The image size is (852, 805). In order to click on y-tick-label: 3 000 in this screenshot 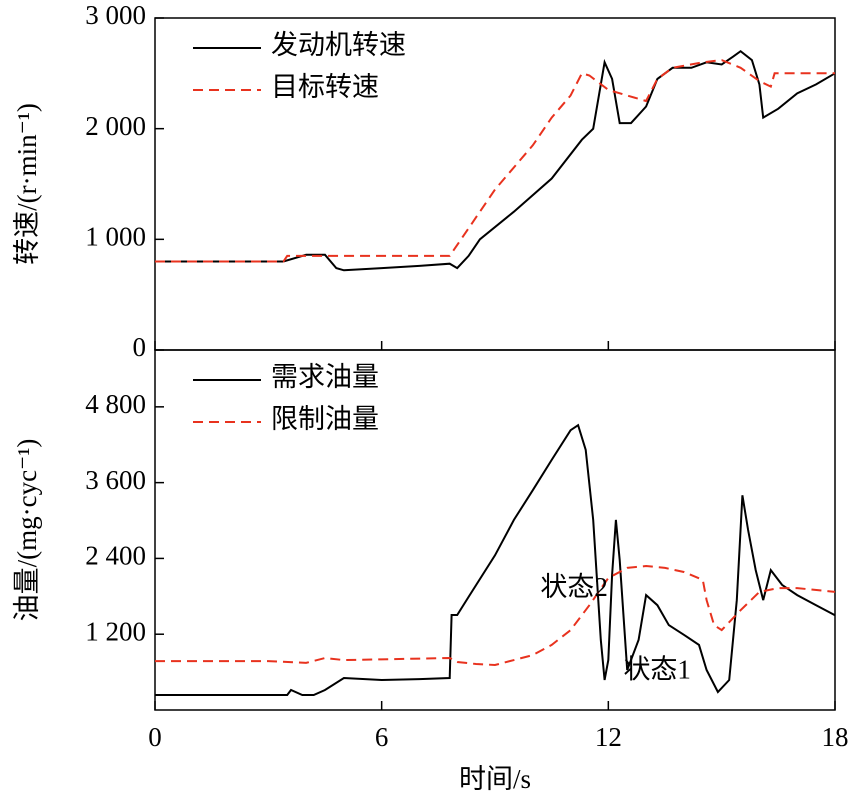, I will do `click(115, 15)`.